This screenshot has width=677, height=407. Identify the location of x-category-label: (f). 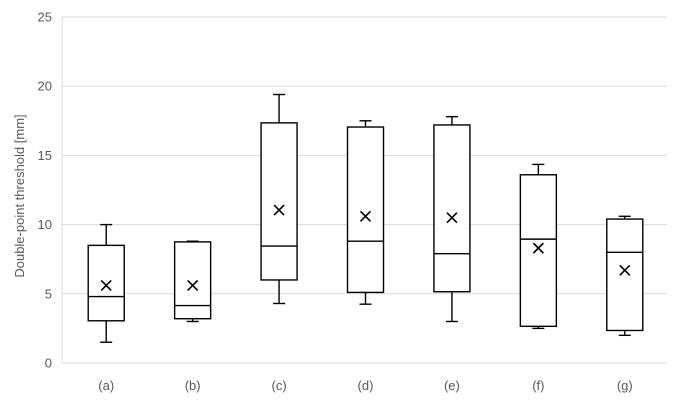
(538, 385).